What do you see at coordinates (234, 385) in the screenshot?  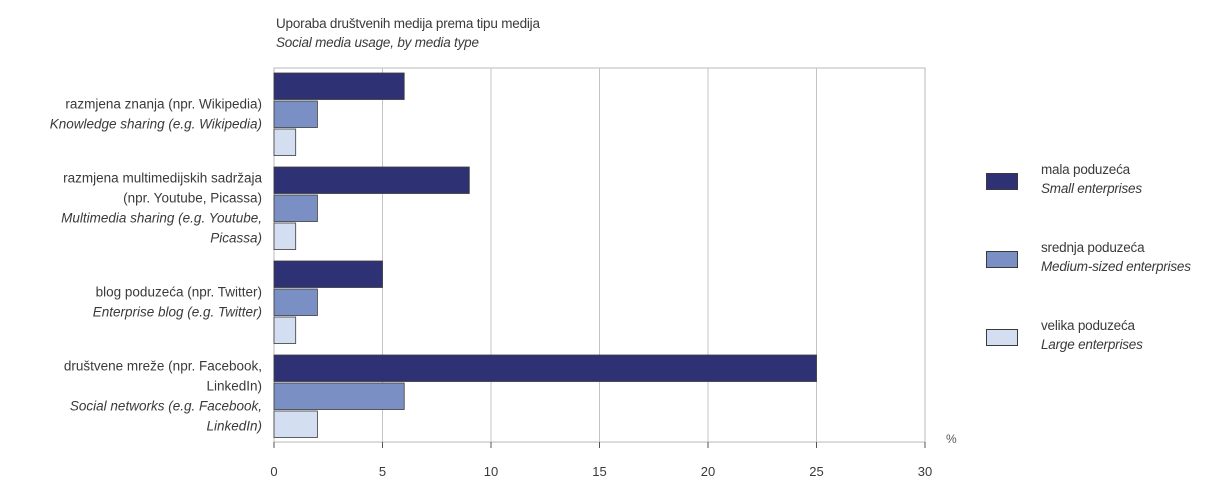 I see `category-label-4-line-2: LinkedIn)` at bounding box center [234, 385].